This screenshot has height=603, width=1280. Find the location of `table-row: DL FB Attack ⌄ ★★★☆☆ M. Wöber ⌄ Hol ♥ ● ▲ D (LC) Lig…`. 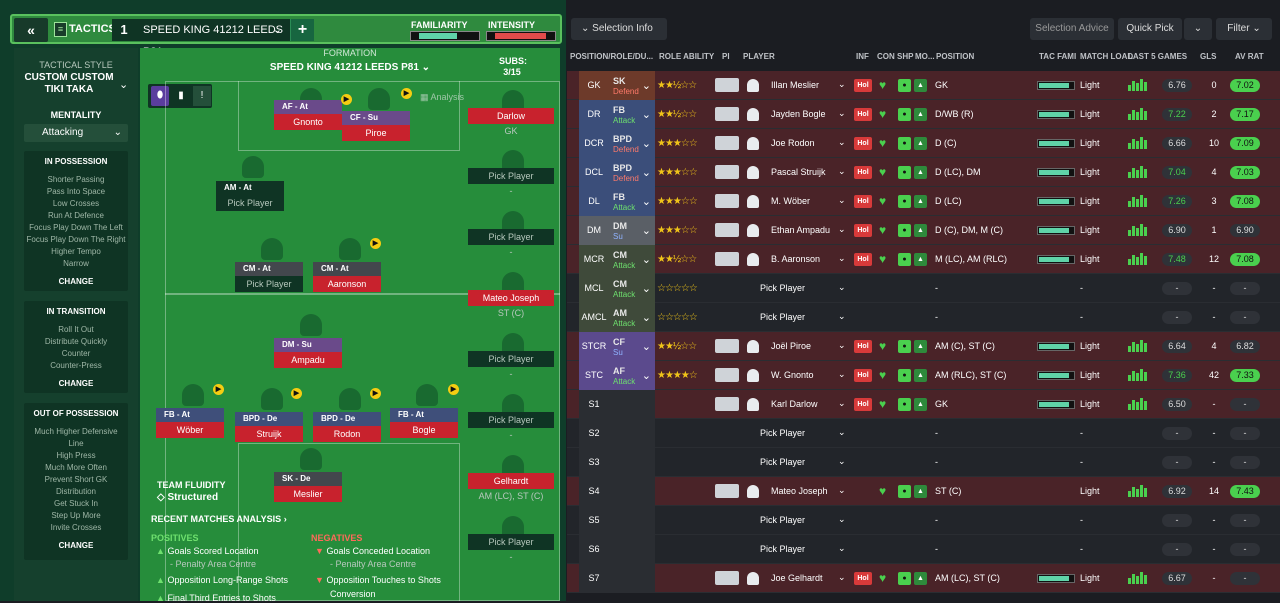

table-row: DL FB Attack ⌄ ★★★☆☆ M. Wöber ⌄ Hol ♥ ● ▲ D (LC) Lig… is located at coordinates (923, 201).